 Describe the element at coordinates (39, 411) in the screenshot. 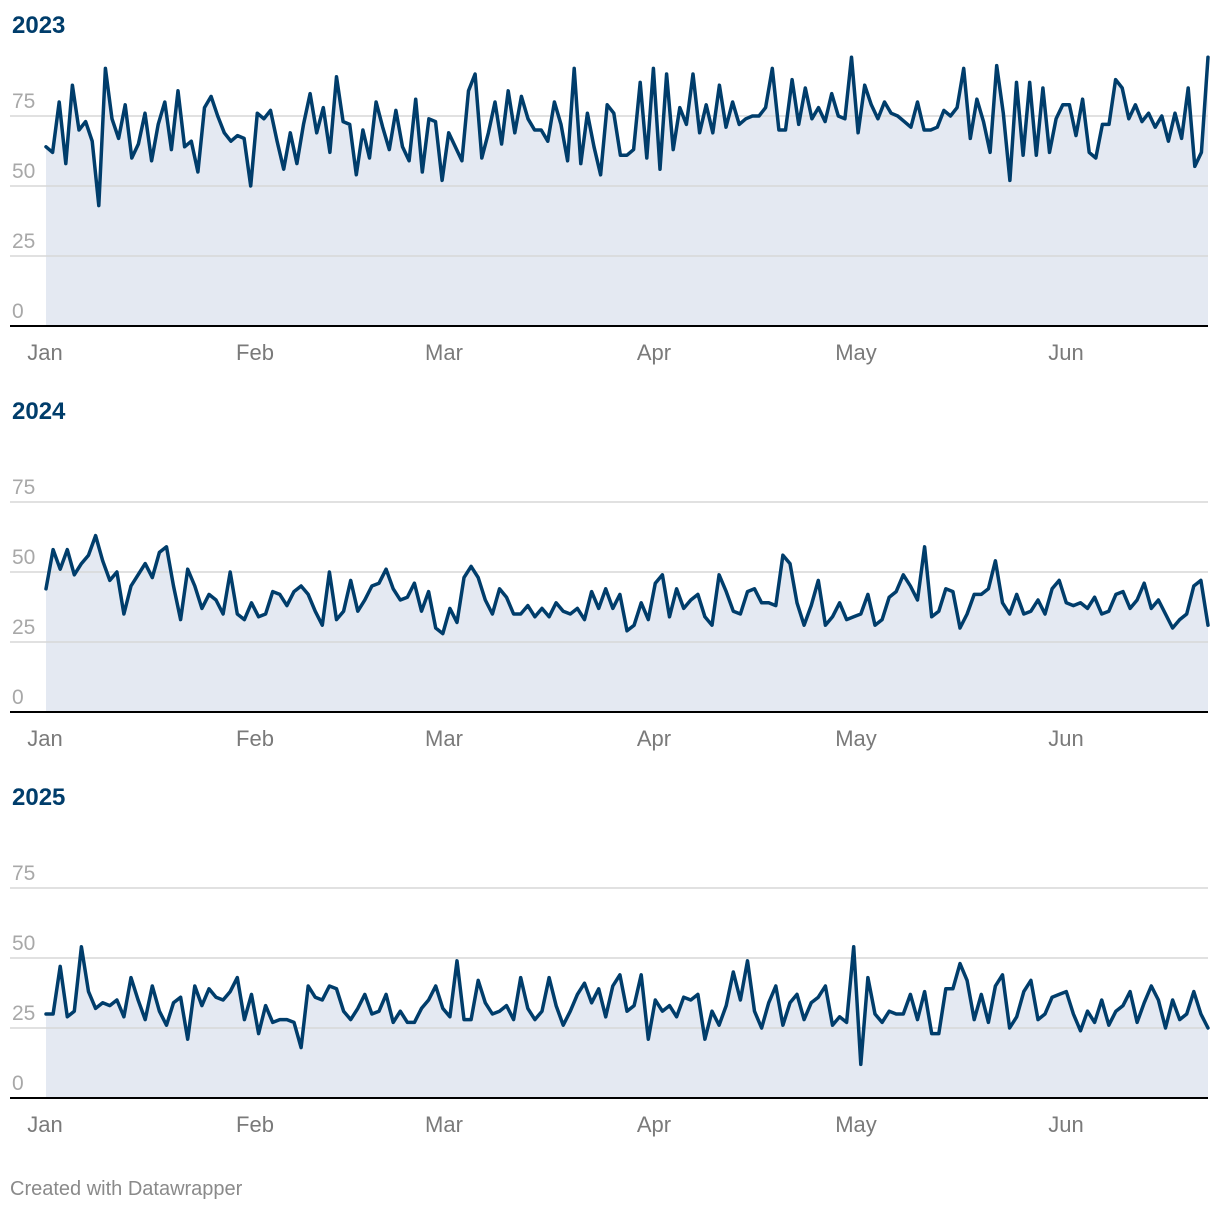

I see `chart-title: 2024` at that location.